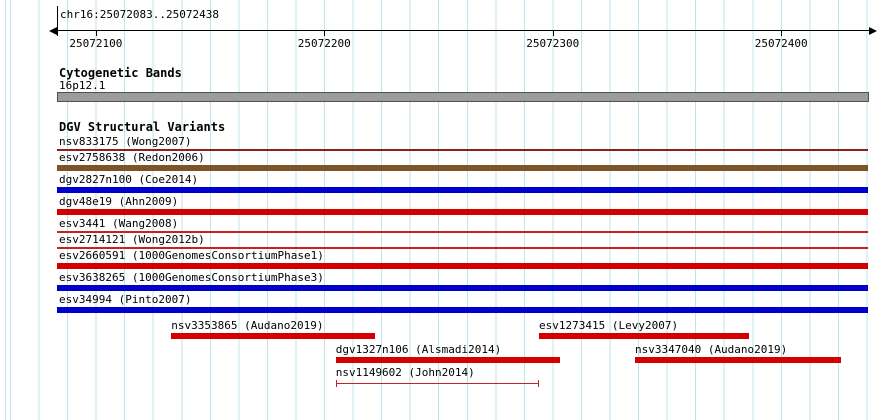 The height and width of the screenshot is (420, 890). What do you see at coordinates (191, 277) in the screenshot?
I see `variant-label-esv3638265: esv3638265 (1000GenomesConsortiumPhase3)` at bounding box center [191, 277].